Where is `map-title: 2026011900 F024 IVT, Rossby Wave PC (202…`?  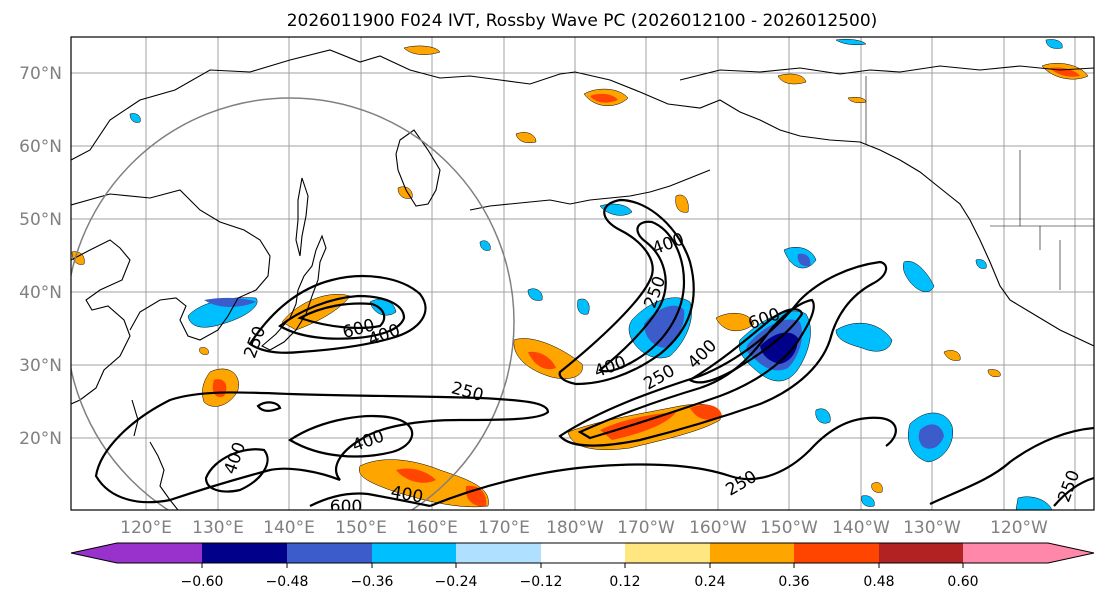 map-title: 2026011900 F024 IVT, Rossby Wave PC (202… is located at coordinates (582, 21).